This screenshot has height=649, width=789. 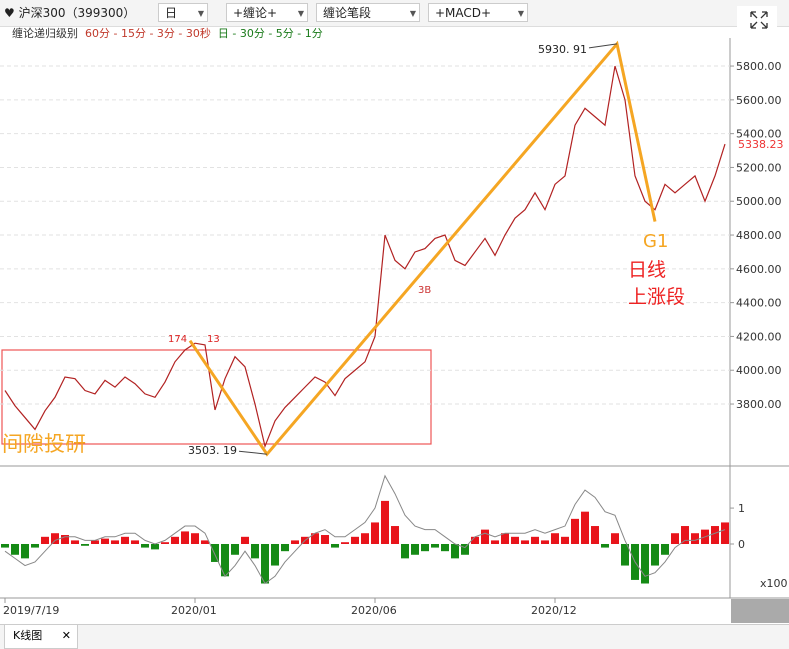 What do you see at coordinates (759, 100) in the screenshot?
I see `y-tick-label: 5600.00` at bounding box center [759, 100].